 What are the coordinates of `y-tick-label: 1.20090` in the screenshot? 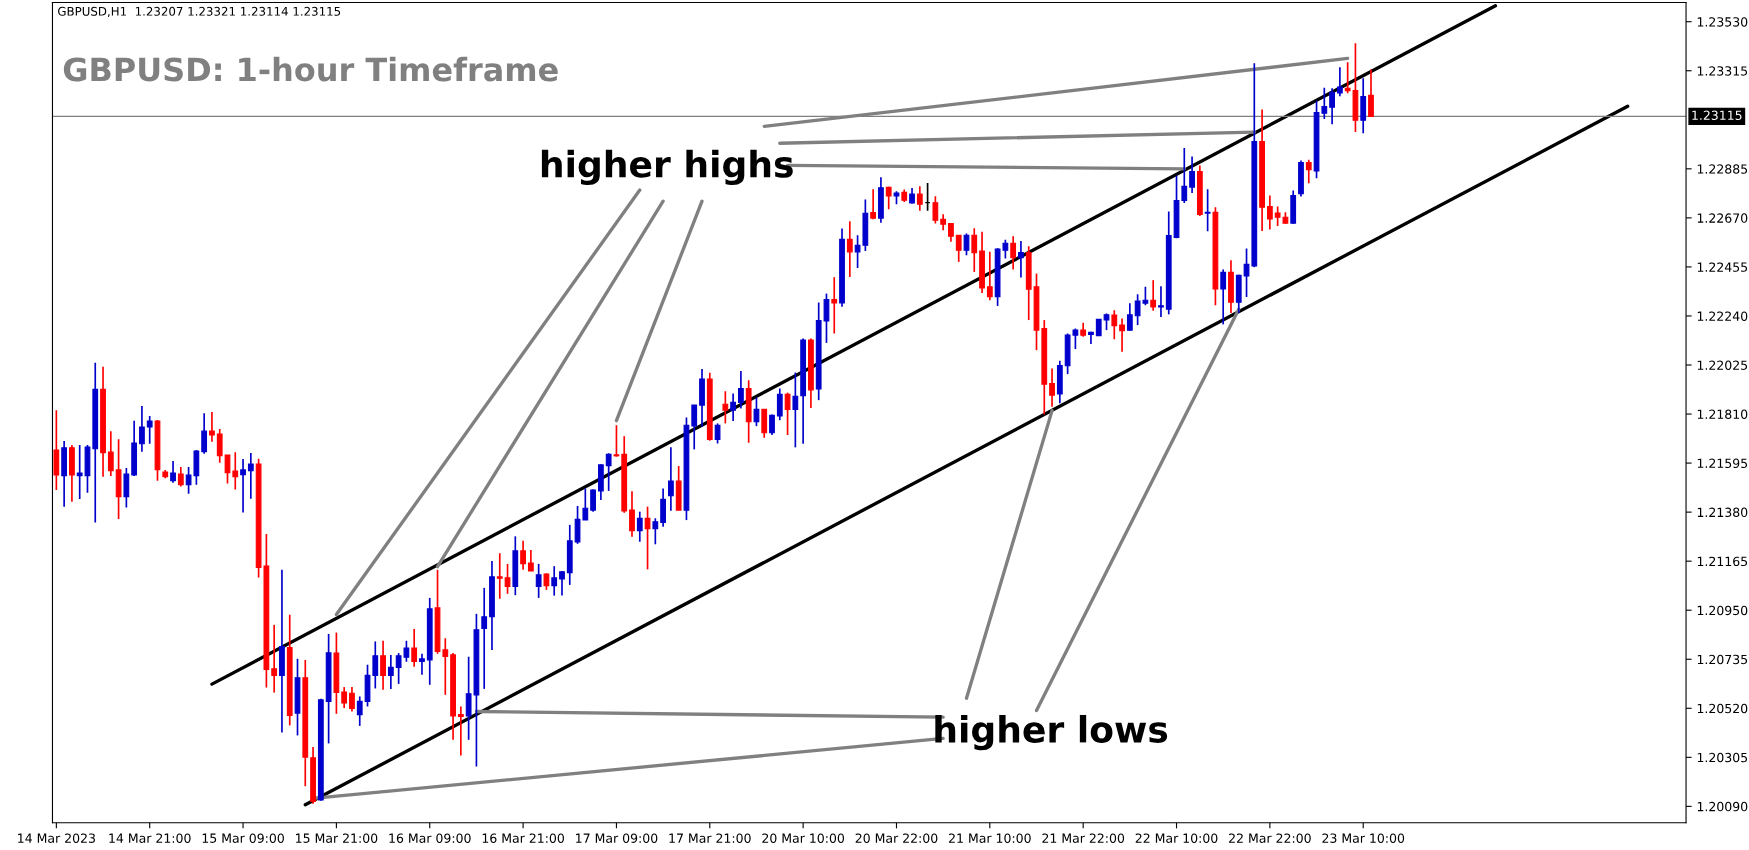 It's located at (1722, 806).